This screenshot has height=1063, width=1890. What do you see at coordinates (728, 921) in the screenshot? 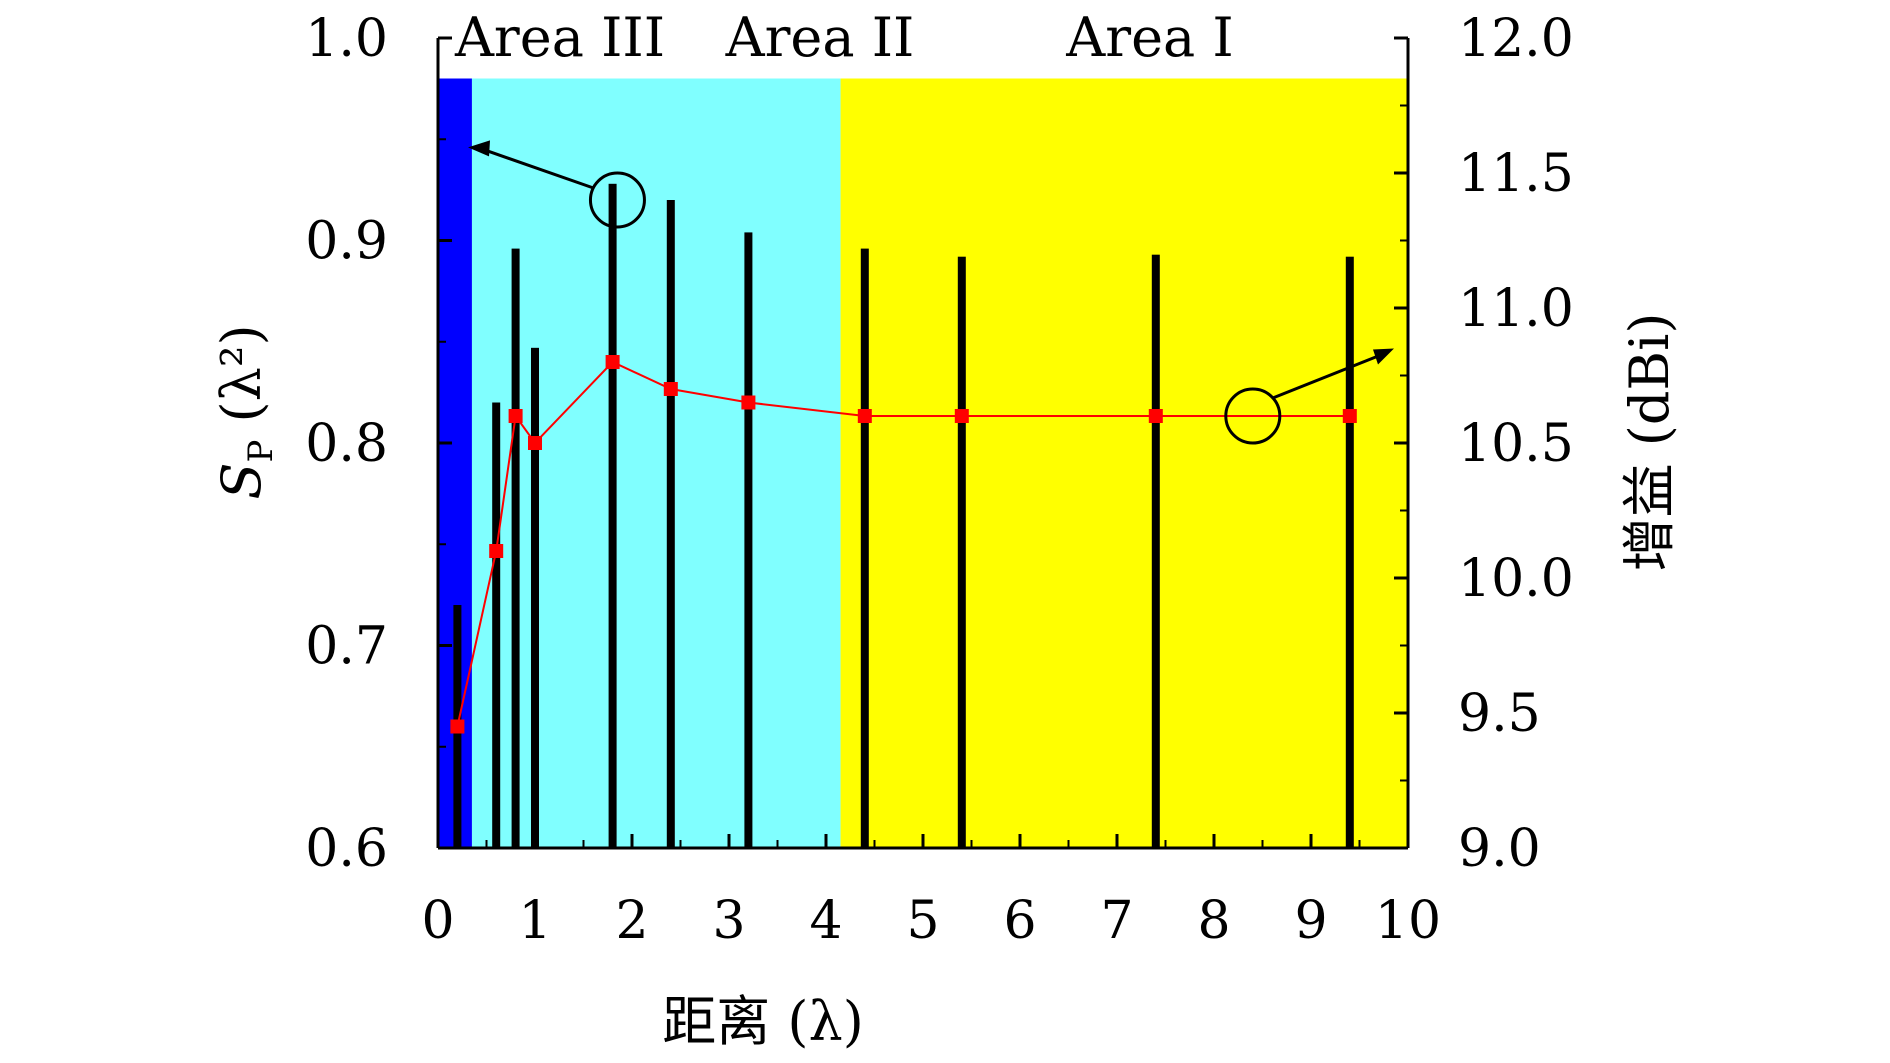
I see `x-tick-label: 3` at bounding box center [728, 921].